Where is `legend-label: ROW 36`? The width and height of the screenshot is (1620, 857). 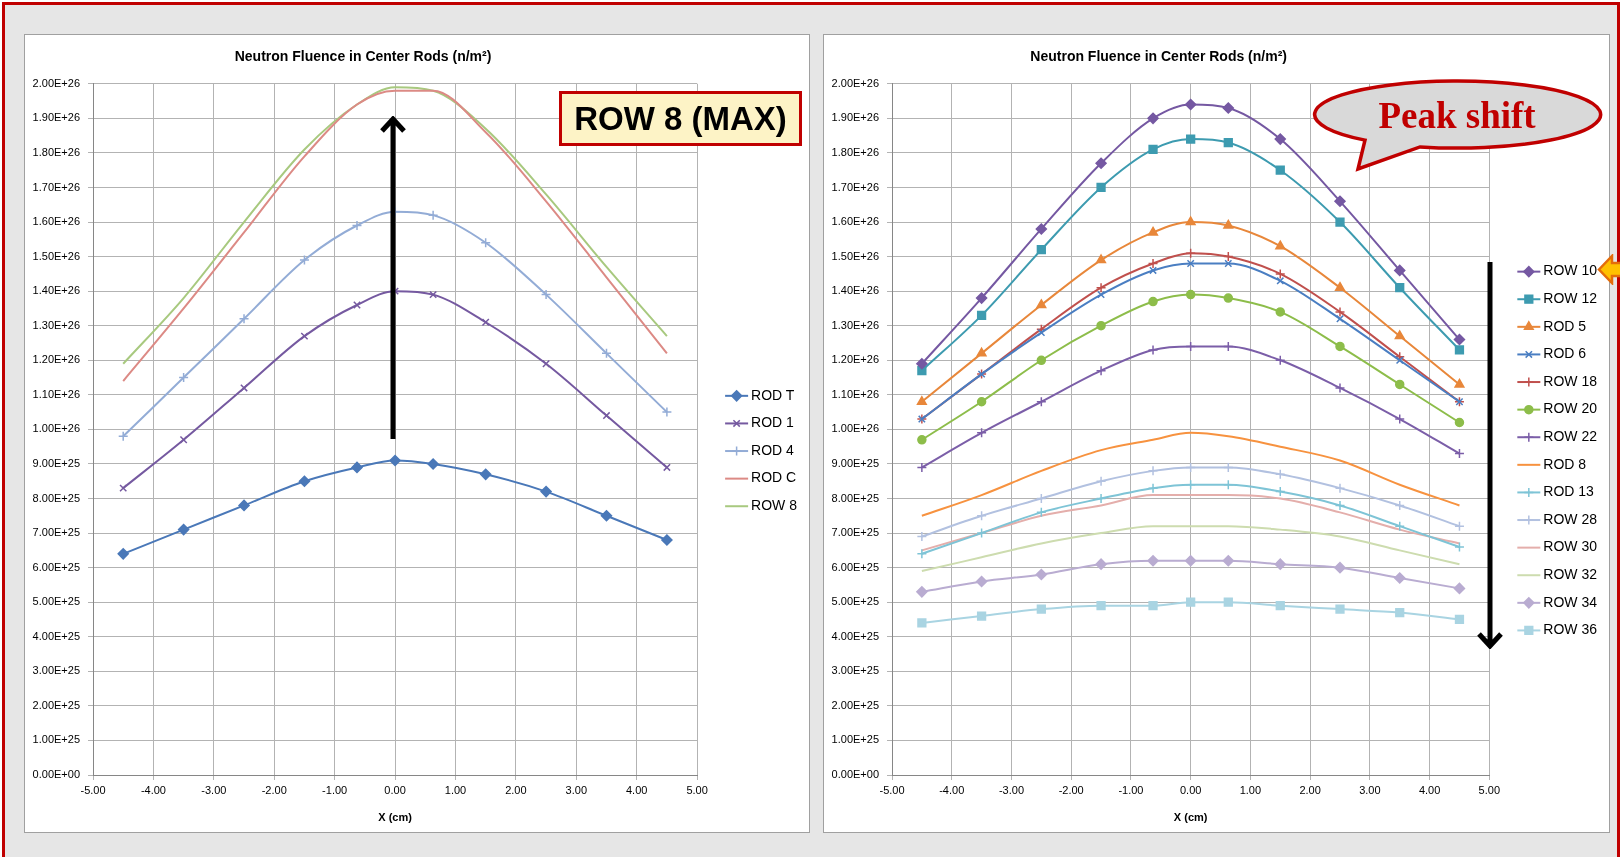
legend-label: ROW 36 is located at coordinates (1570, 629).